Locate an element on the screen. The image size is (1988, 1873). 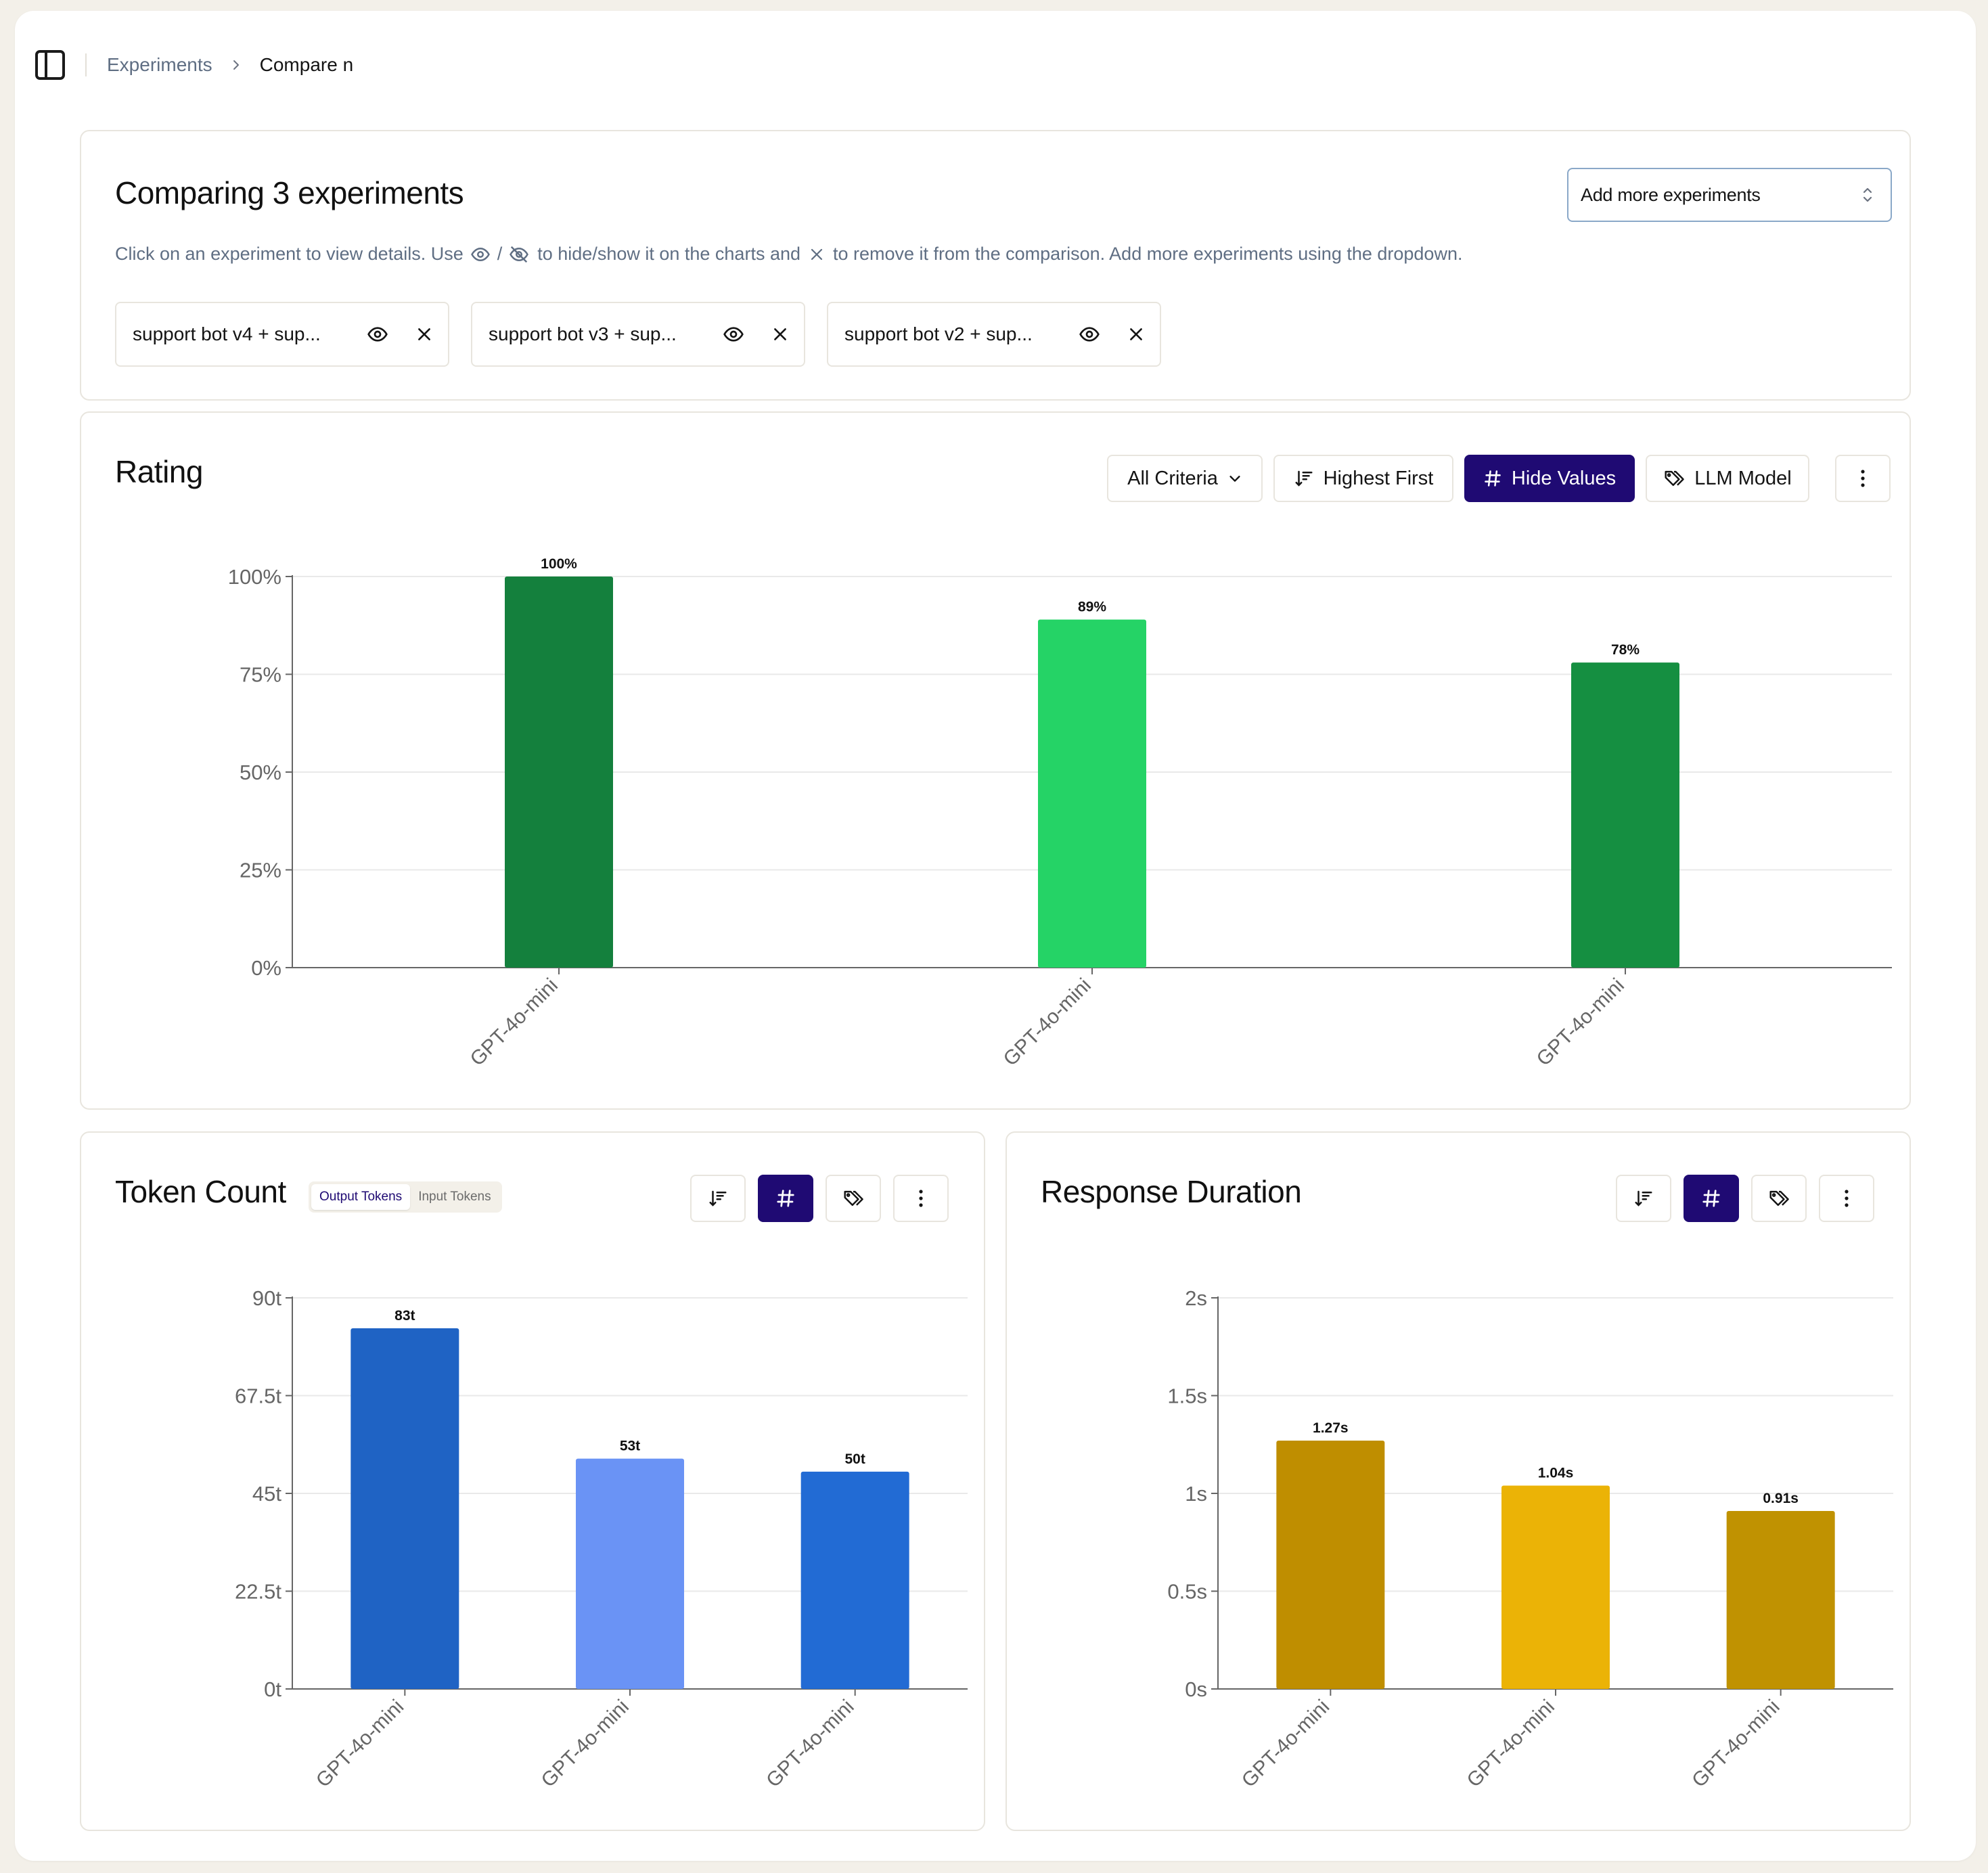
y-tick-label: 0.5s is located at coordinates (1187, 1591).